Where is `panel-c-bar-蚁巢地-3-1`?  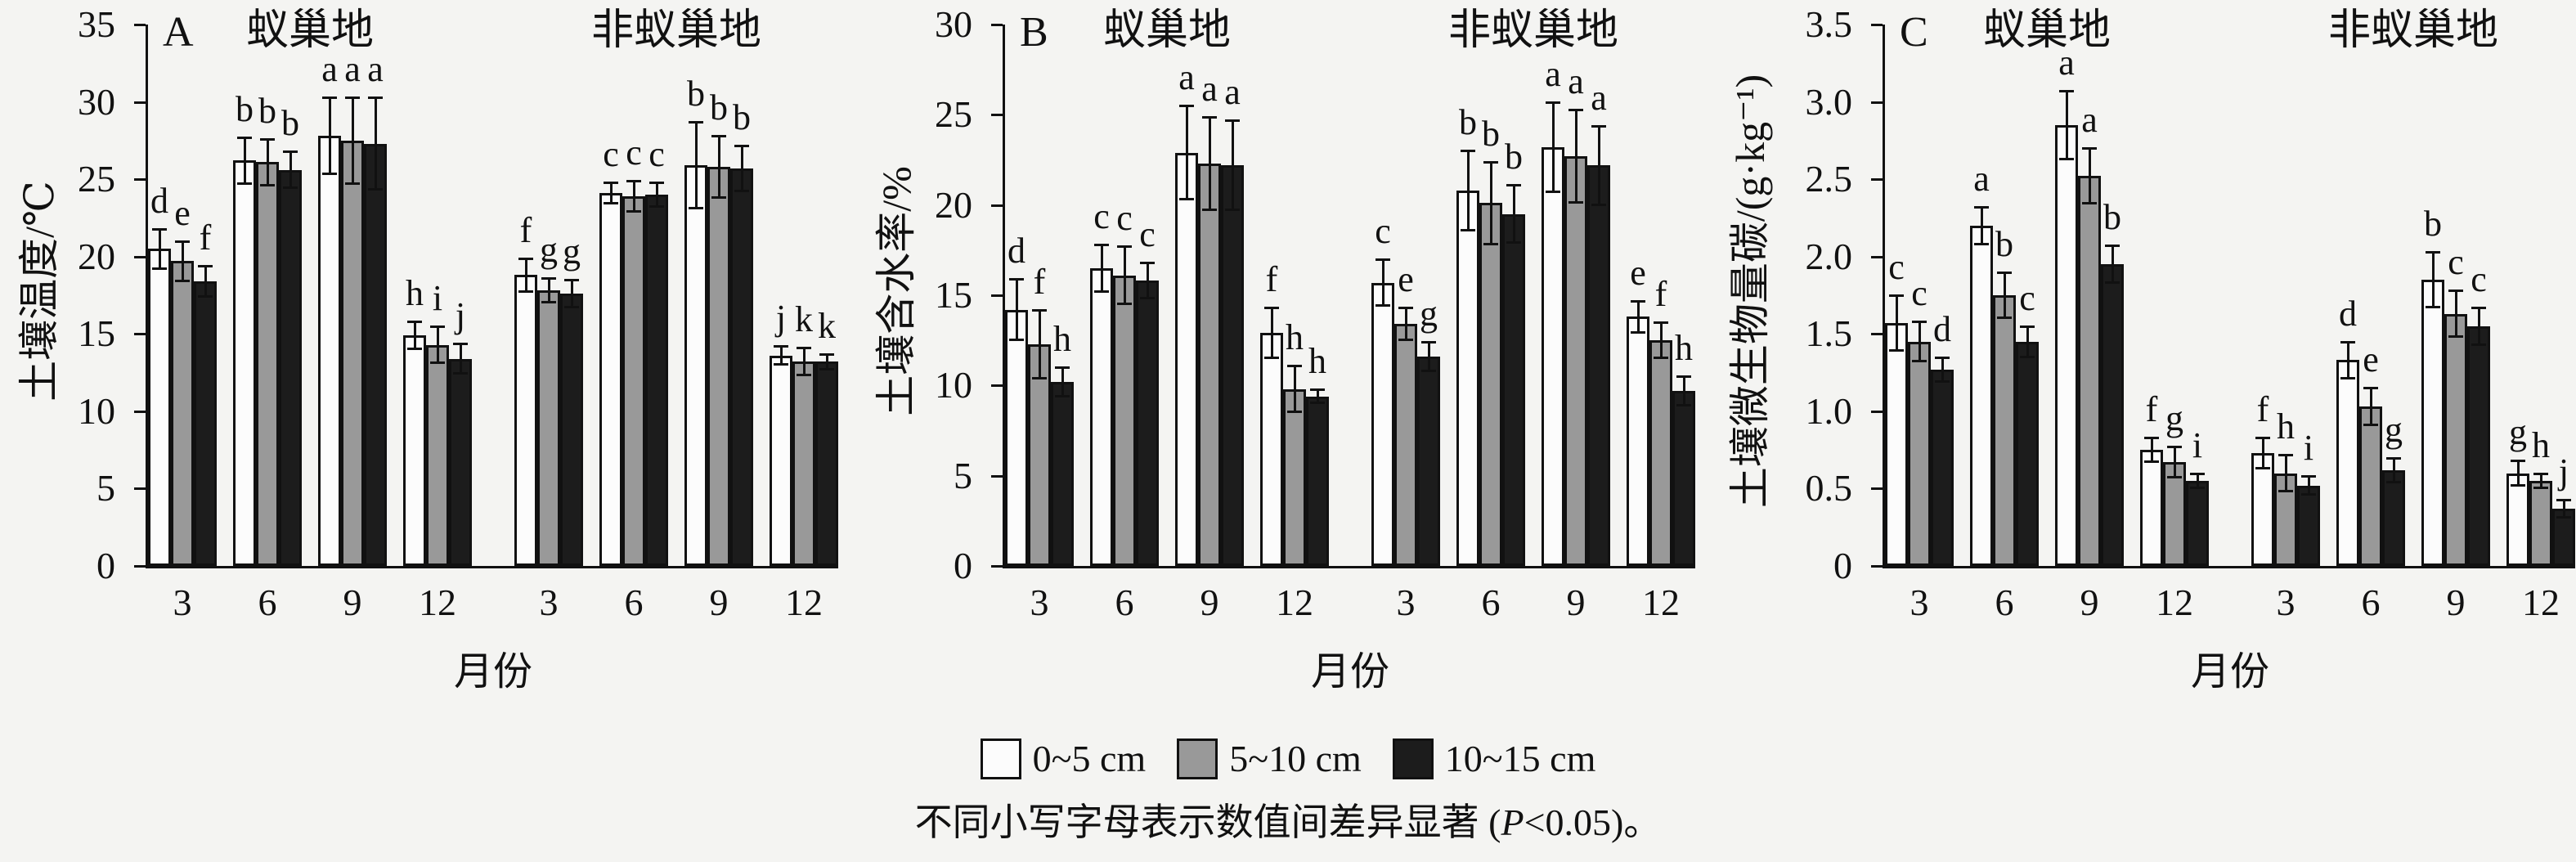 panel-c-bar-蚁巢地-3-1 is located at coordinates (1920, 453).